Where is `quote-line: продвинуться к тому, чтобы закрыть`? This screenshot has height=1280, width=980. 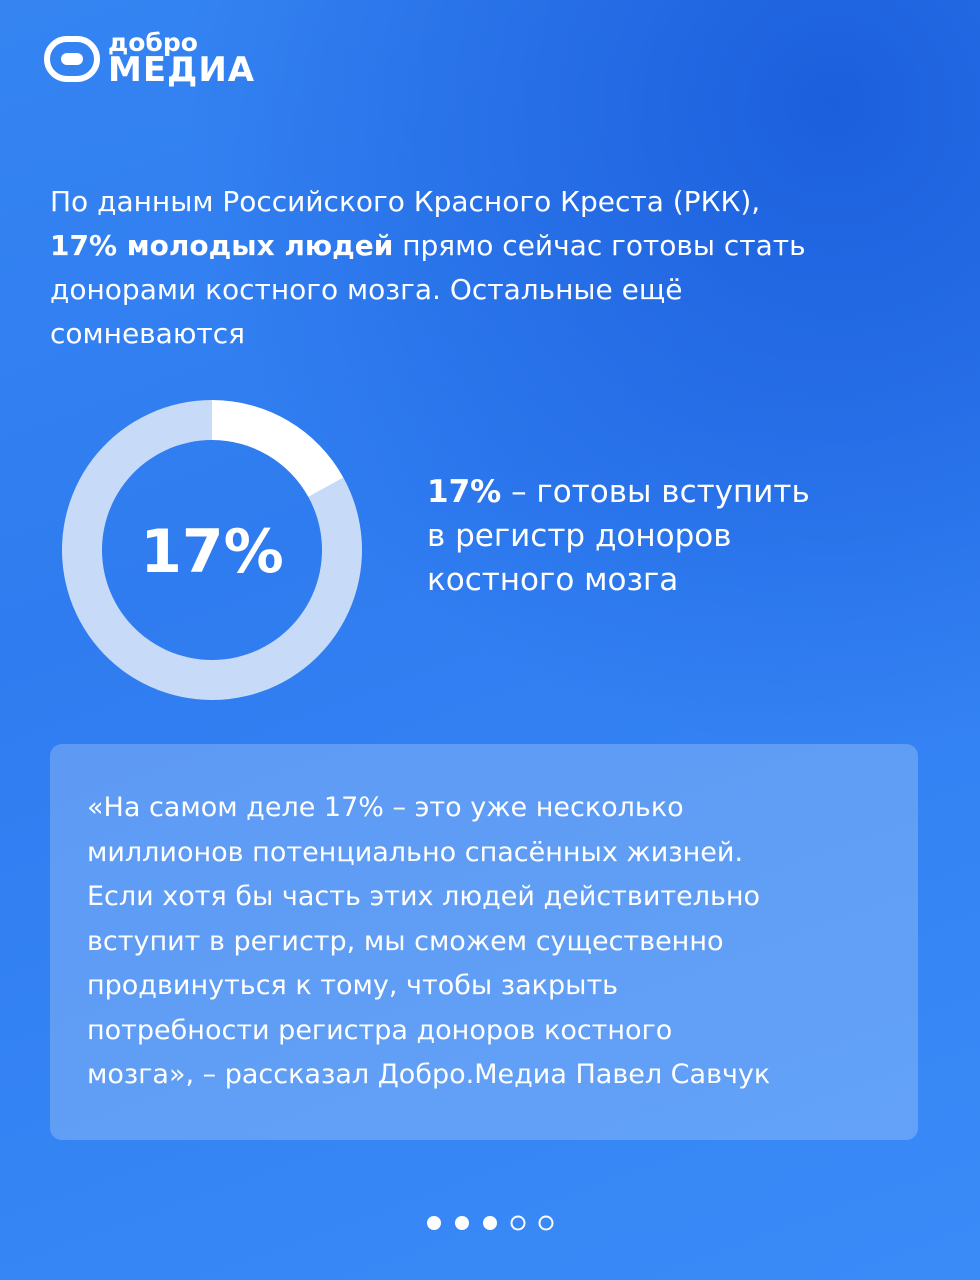 quote-line: продвинуться к тому, чтобы закрыть is located at coordinates (353, 985).